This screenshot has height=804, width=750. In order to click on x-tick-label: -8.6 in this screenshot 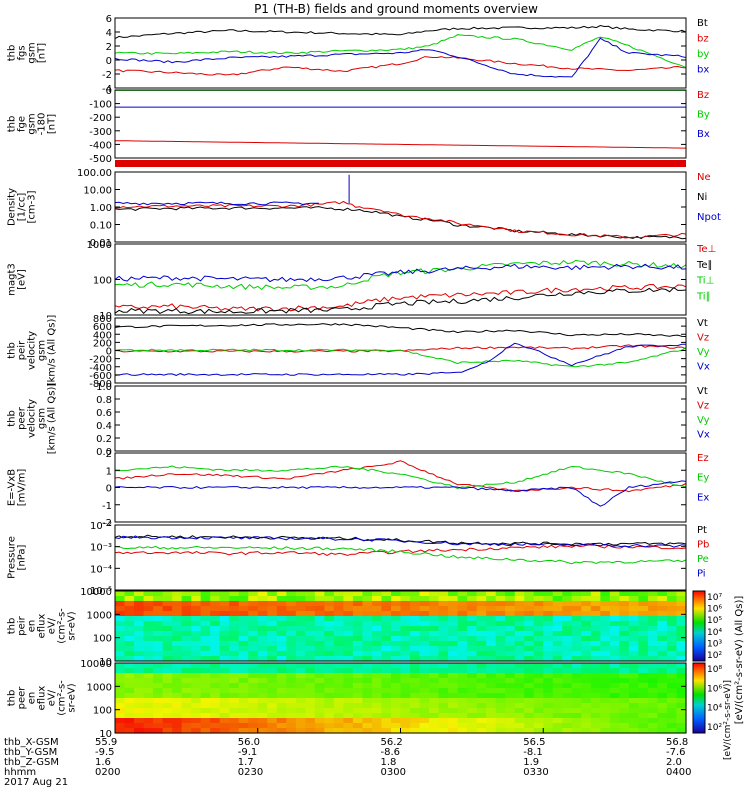, I will do `click(391, 752)`.